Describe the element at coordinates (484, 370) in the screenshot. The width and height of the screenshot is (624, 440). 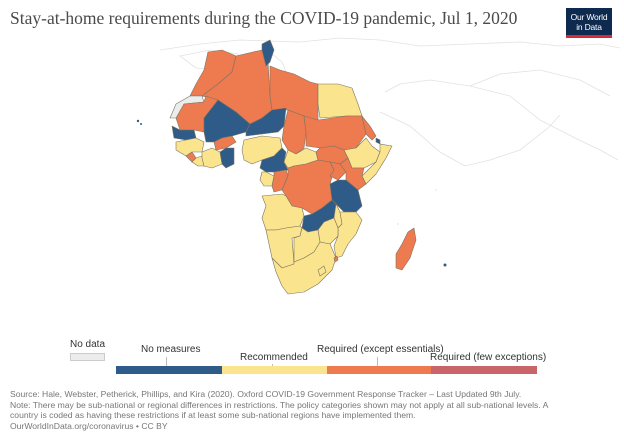
I see `legend-bar-required-few` at that location.